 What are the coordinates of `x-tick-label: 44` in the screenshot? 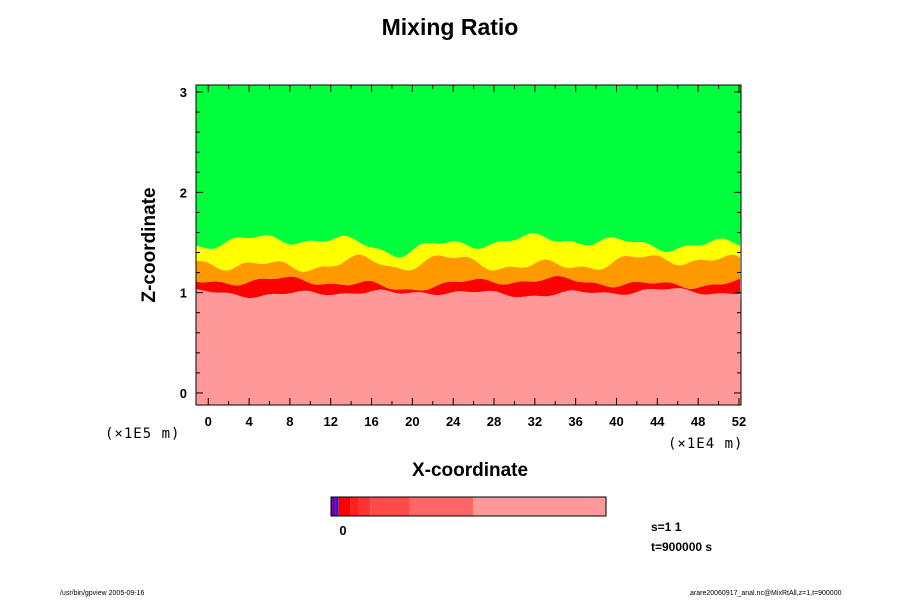 It's located at (657, 421).